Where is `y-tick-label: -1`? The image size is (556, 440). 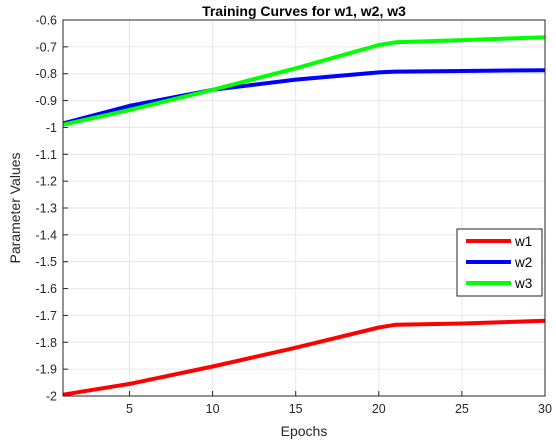
y-tick-label: -1 is located at coordinates (51, 128).